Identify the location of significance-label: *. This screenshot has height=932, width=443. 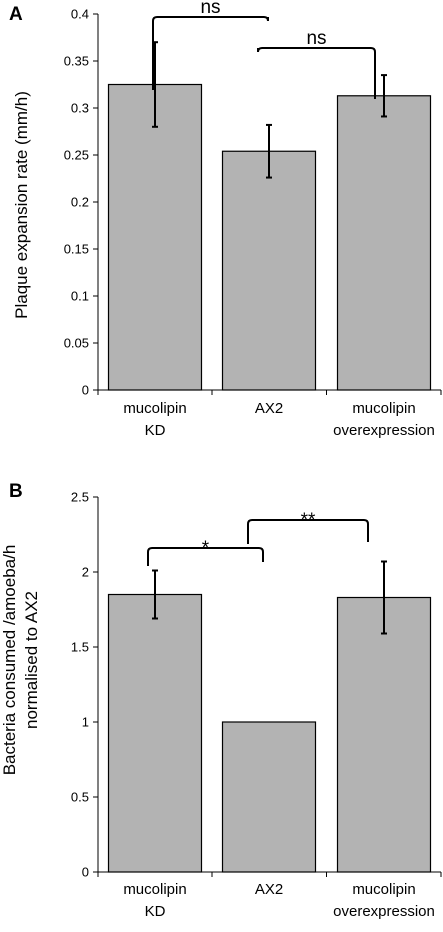
(206, 548).